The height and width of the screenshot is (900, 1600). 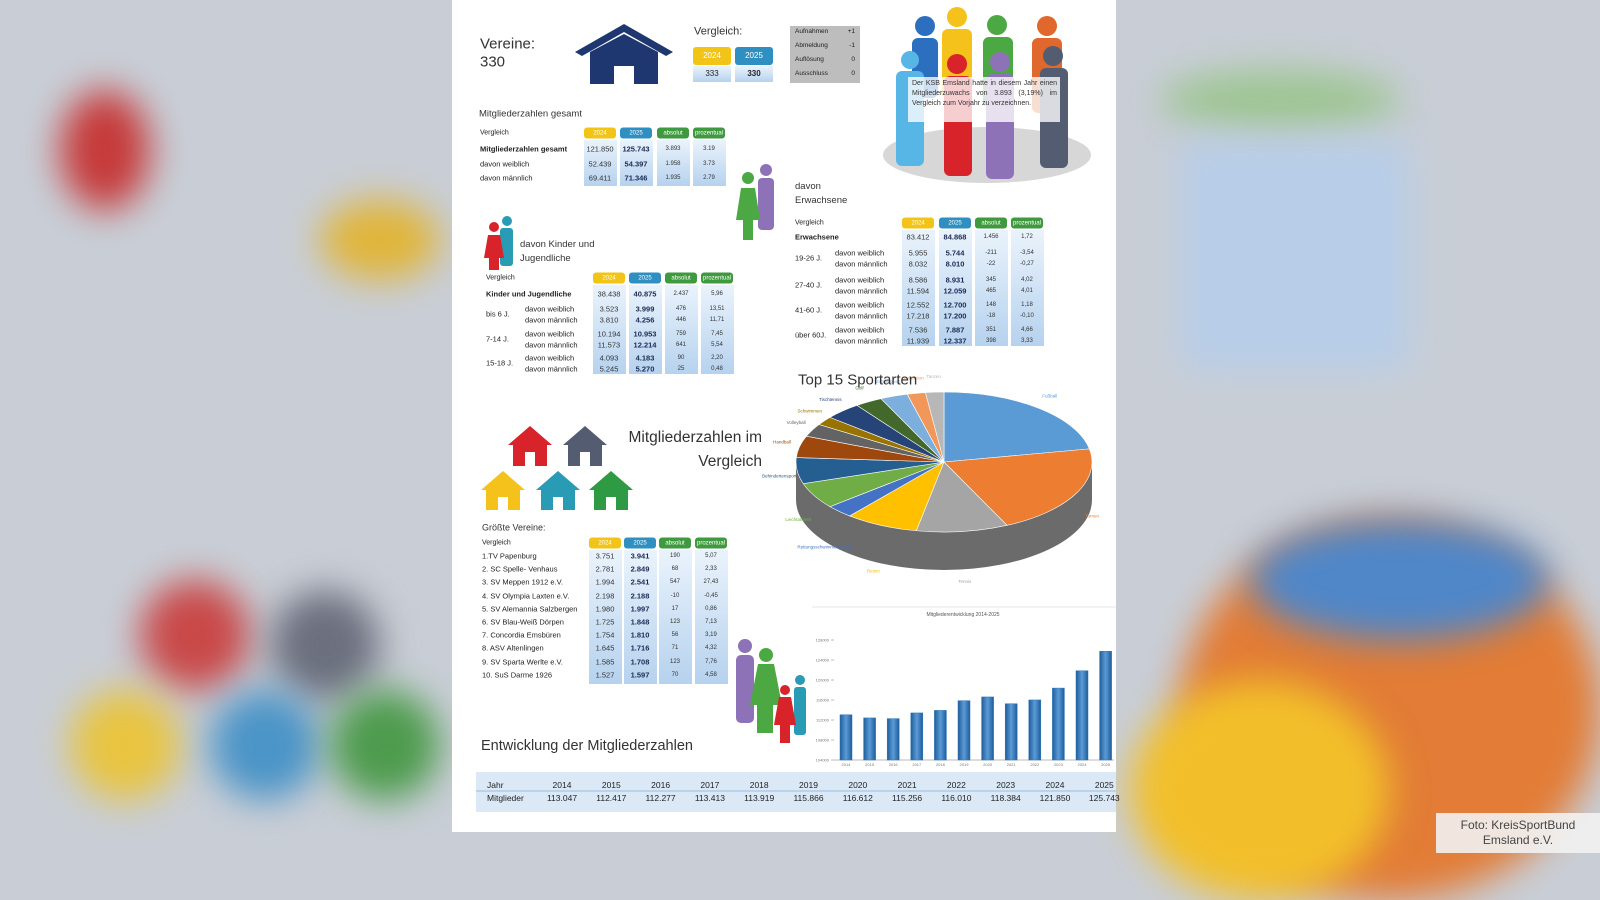 What do you see at coordinates (796, 422) in the screenshot?
I see `slice-label: Volleyball` at bounding box center [796, 422].